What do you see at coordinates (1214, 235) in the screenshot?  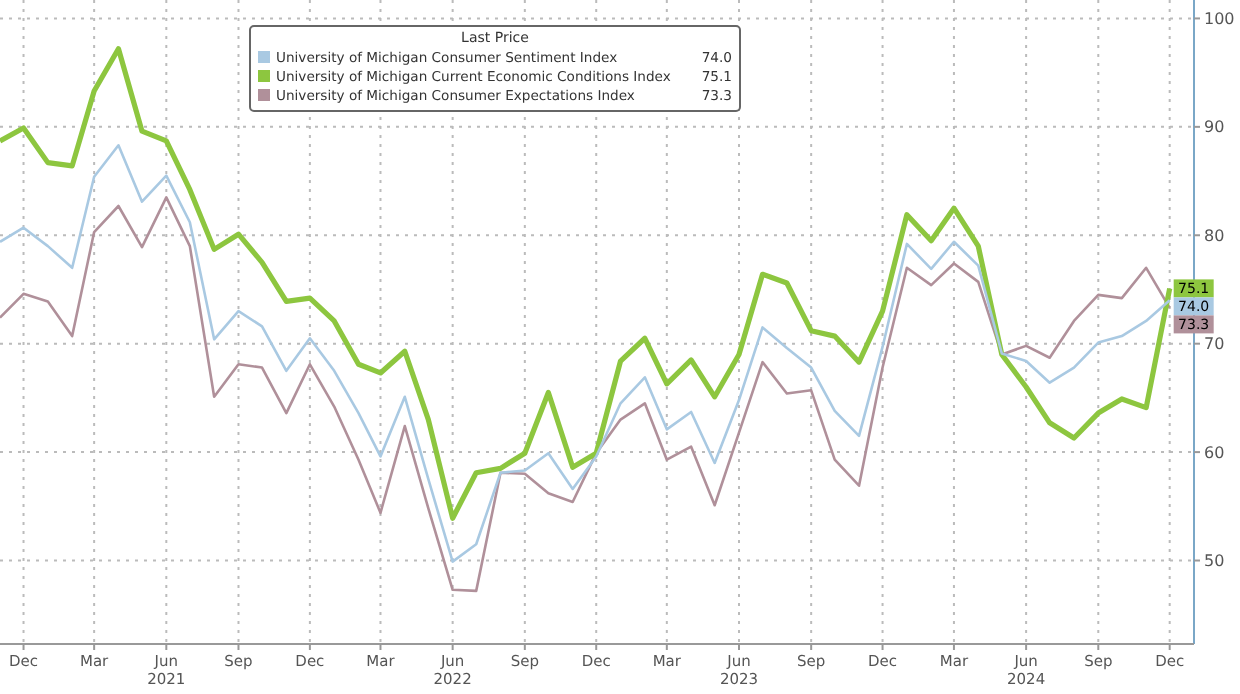 I see `y-tick-label: 80` at bounding box center [1214, 235].